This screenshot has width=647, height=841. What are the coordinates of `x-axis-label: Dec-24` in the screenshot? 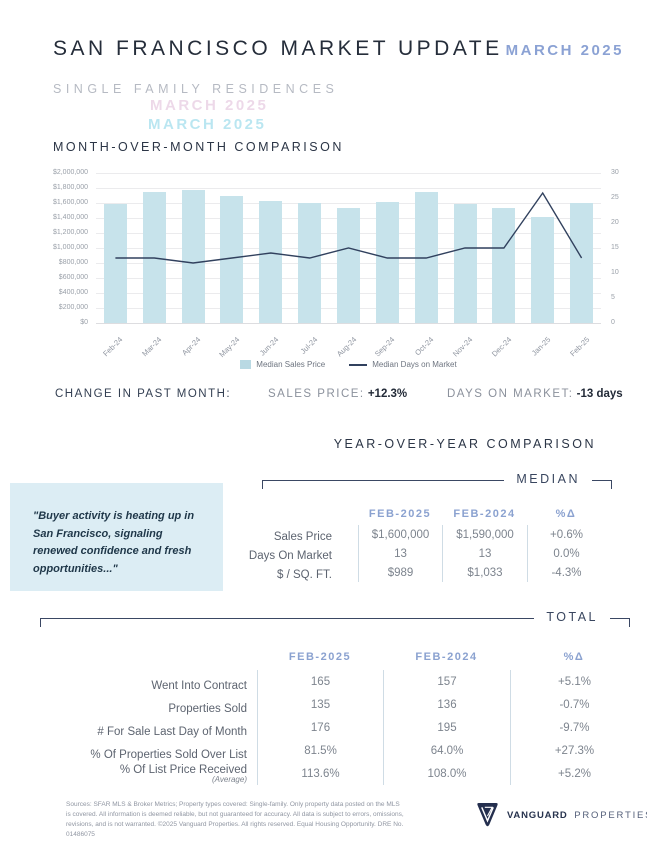 It's located at (501, 347).